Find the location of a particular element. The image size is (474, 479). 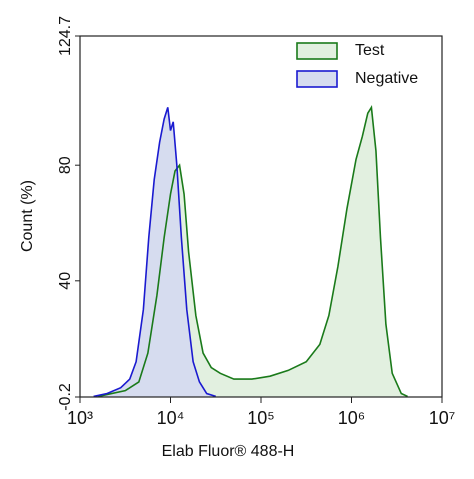

y-axis-title: Count (%) is located at coordinates (27, 216).